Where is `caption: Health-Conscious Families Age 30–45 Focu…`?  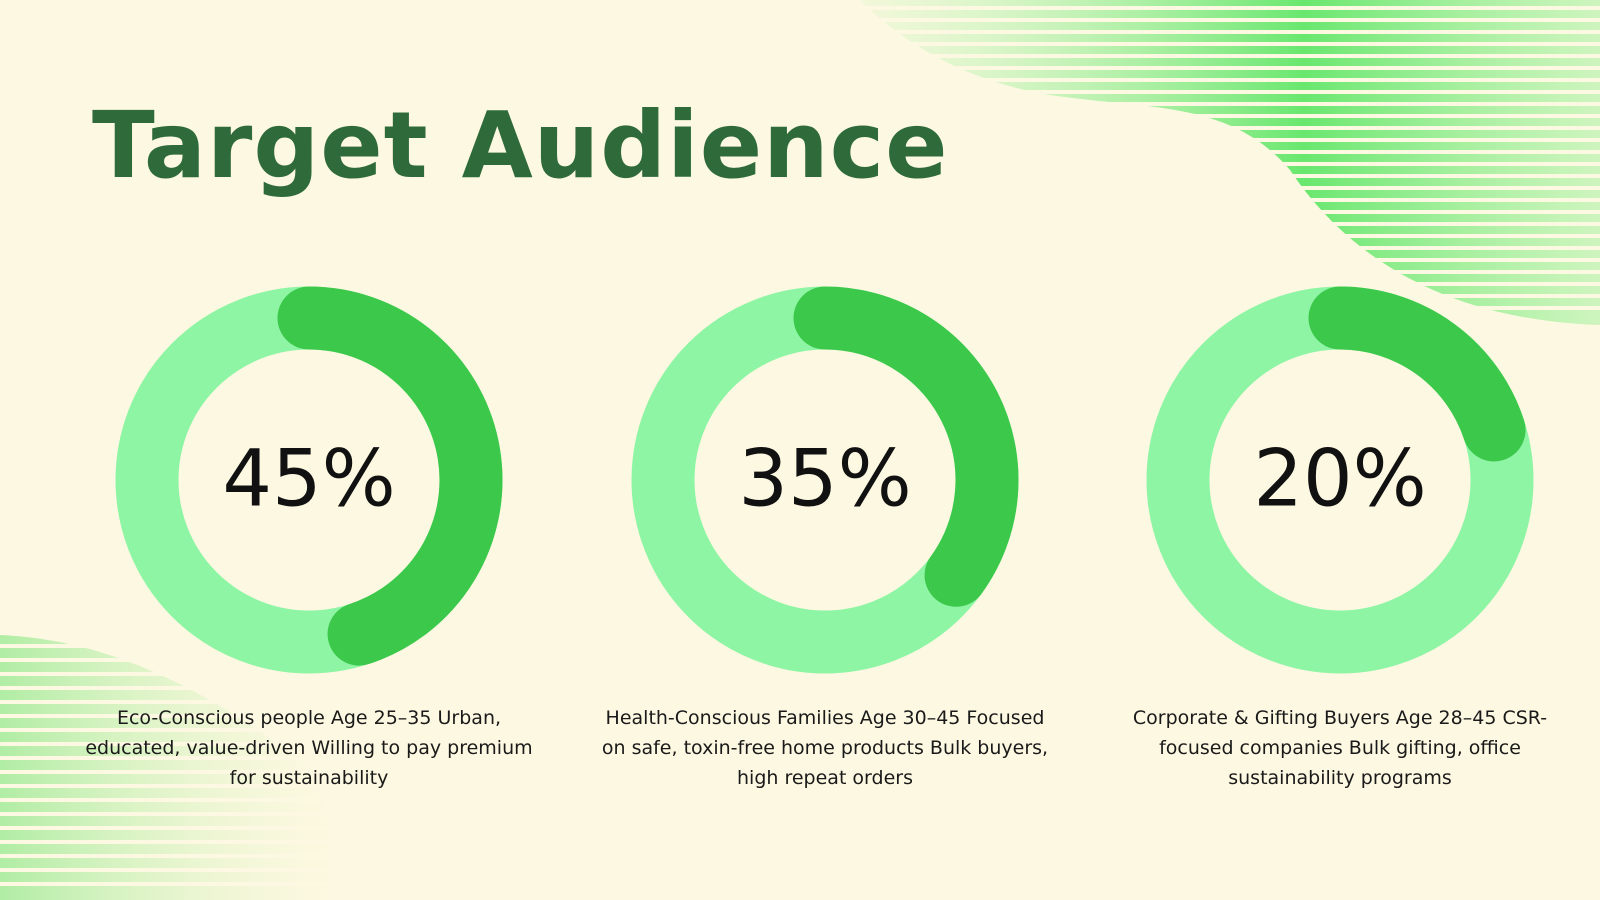 caption: Health-Conscious Families Age 30–45 Focu… is located at coordinates (825, 748).